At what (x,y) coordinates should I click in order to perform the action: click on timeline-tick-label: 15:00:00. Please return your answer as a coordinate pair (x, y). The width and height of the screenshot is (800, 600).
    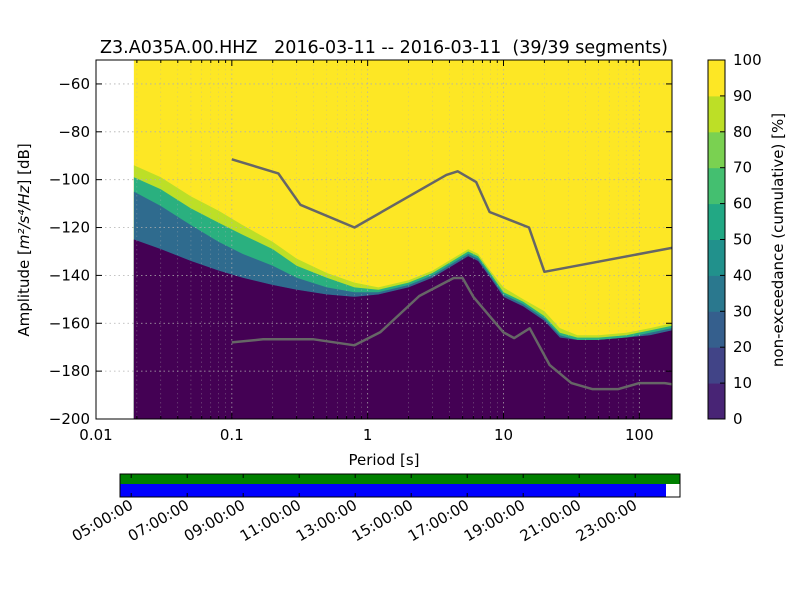
    Looking at the image, I should click on (382, 520).